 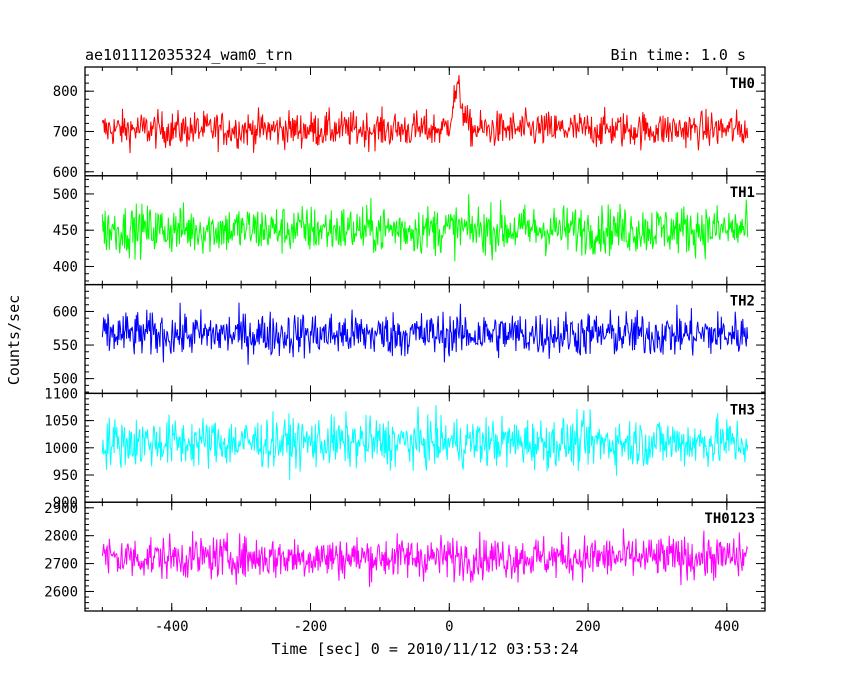 What do you see at coordinates (65, 346) in the screenshot?
I see `y-tick-label: 550` at bounding box center [65, 346].